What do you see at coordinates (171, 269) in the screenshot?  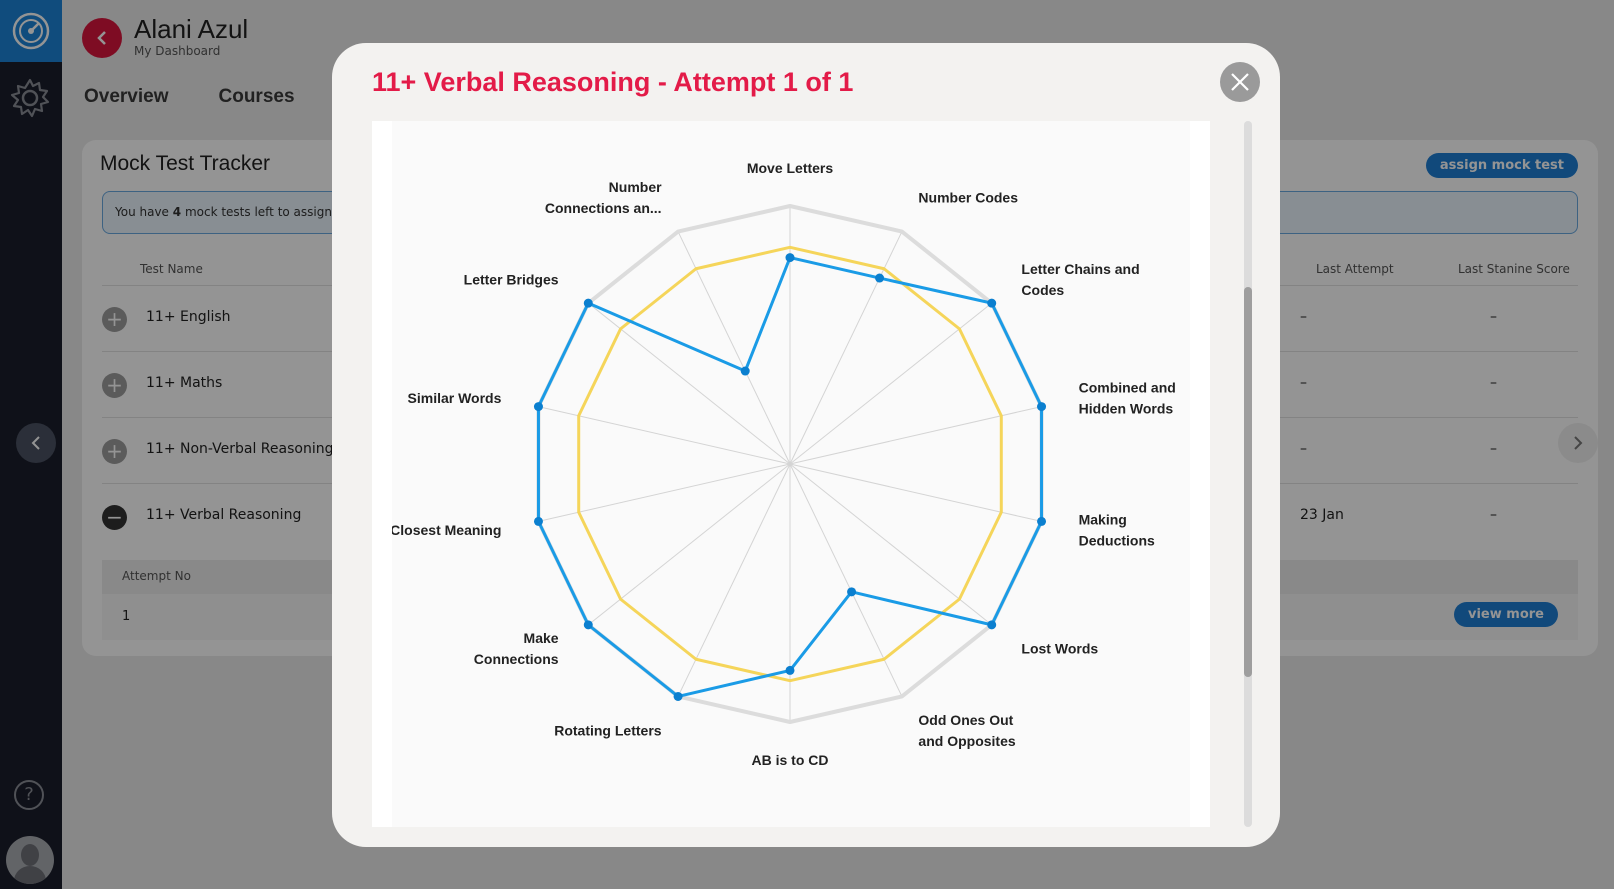 I see `column-test-name: Test Name` at bounding box center [171, 269].